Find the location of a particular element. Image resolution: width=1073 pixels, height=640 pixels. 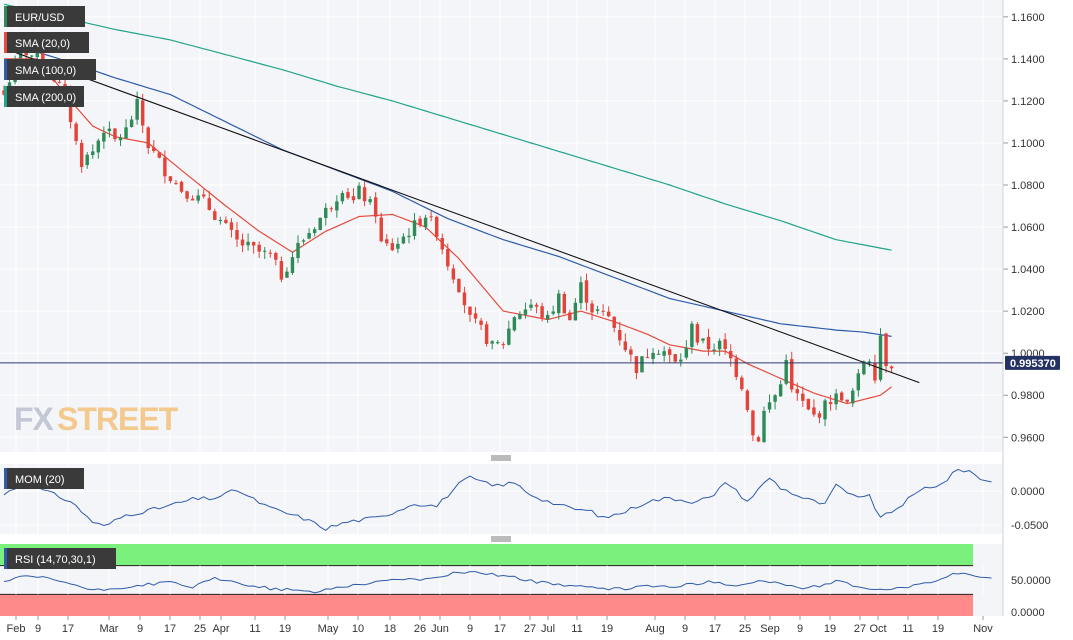

rsi-line-layer is located at coordinates (497, 582).